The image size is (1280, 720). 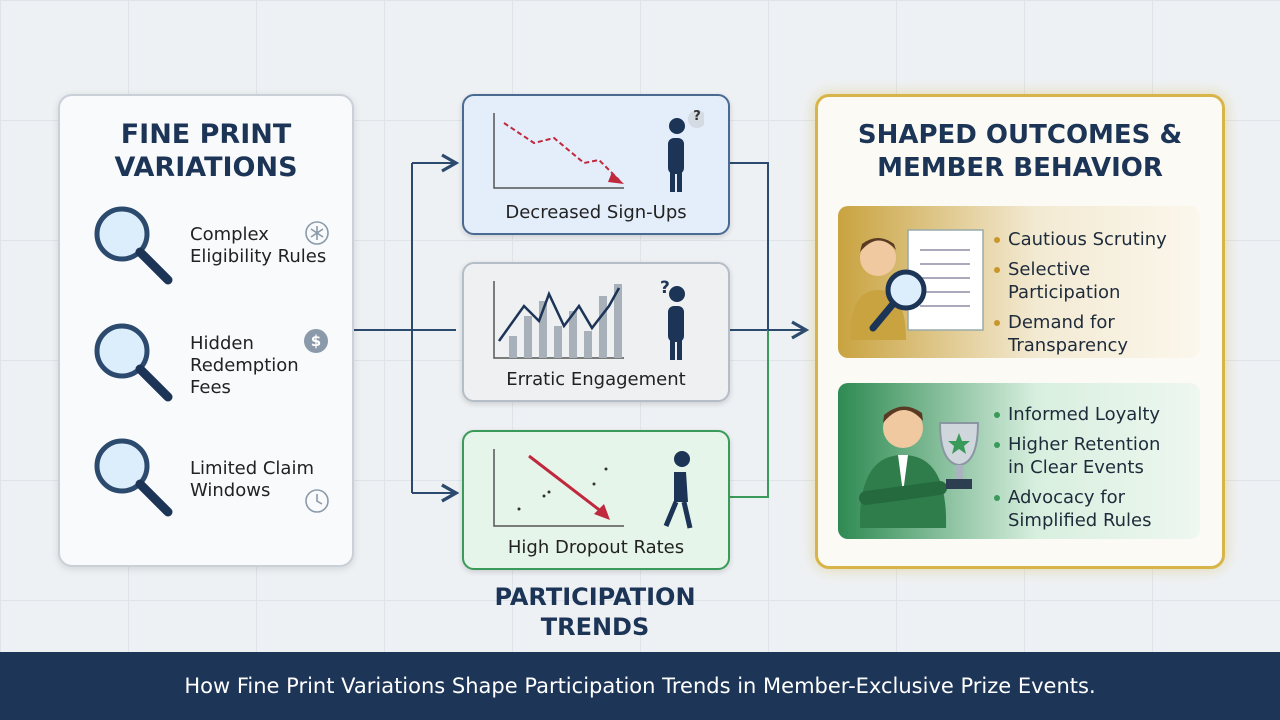 I want to click on trend-card: High Dropout Rates, so click(x=596, y=500).